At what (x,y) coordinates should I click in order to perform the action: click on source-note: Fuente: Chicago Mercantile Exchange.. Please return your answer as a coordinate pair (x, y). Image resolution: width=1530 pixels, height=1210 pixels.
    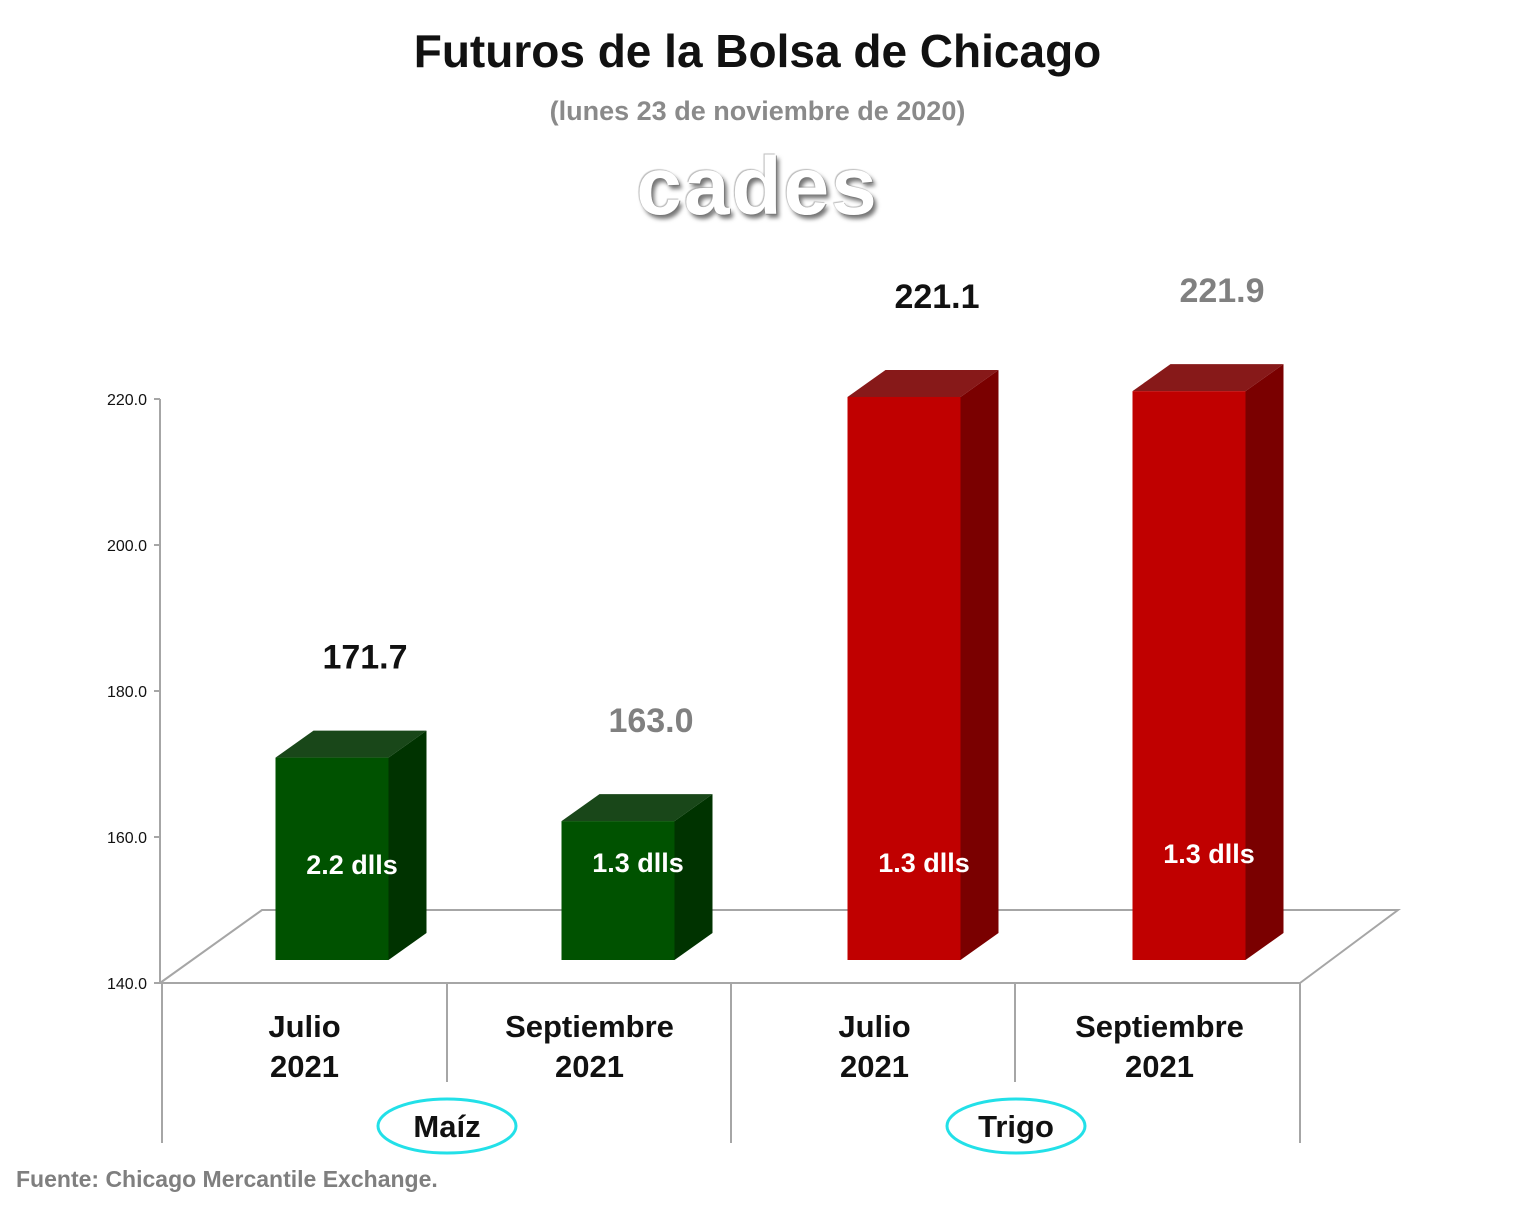
    Looking at the image, I should click on (227, 1179).